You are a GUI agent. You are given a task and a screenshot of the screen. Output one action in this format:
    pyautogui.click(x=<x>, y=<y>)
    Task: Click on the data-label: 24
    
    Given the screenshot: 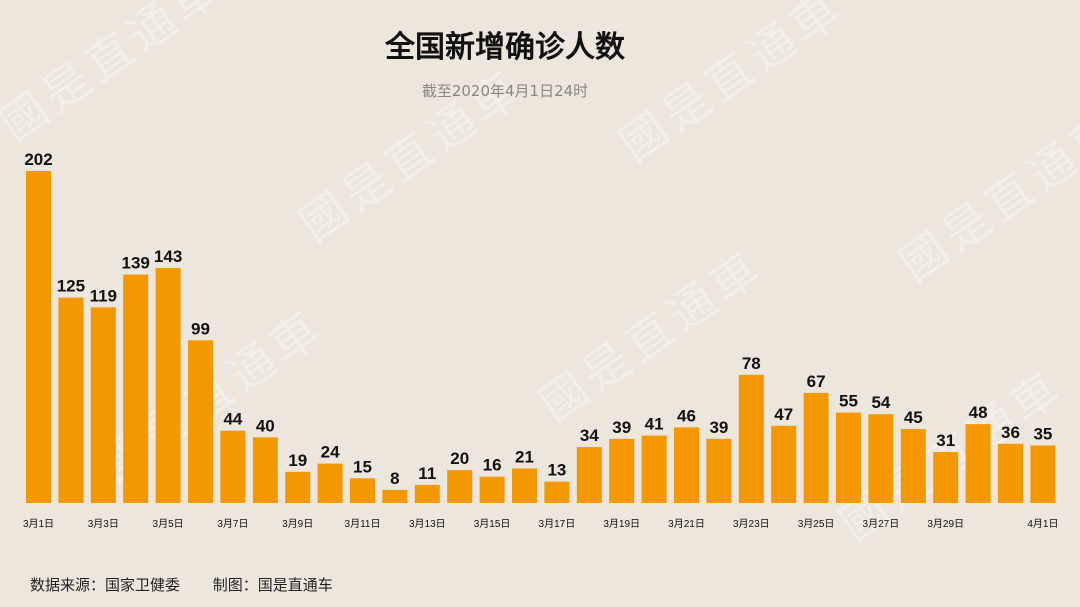 What is the action you would take?
    pyautogui.click(x=330, y=452)
    